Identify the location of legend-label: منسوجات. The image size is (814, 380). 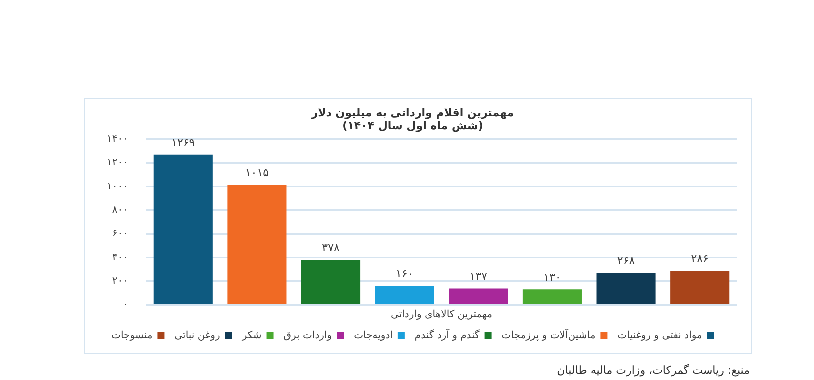
(132, 336).